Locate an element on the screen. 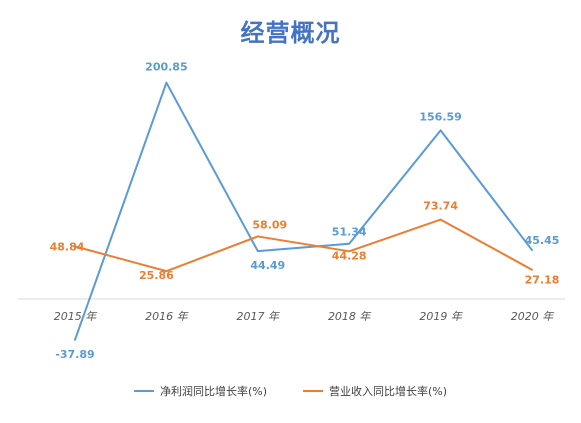 The image size is (581, 423). legend-swatch-net-profit is located at coordinates (143, 391).